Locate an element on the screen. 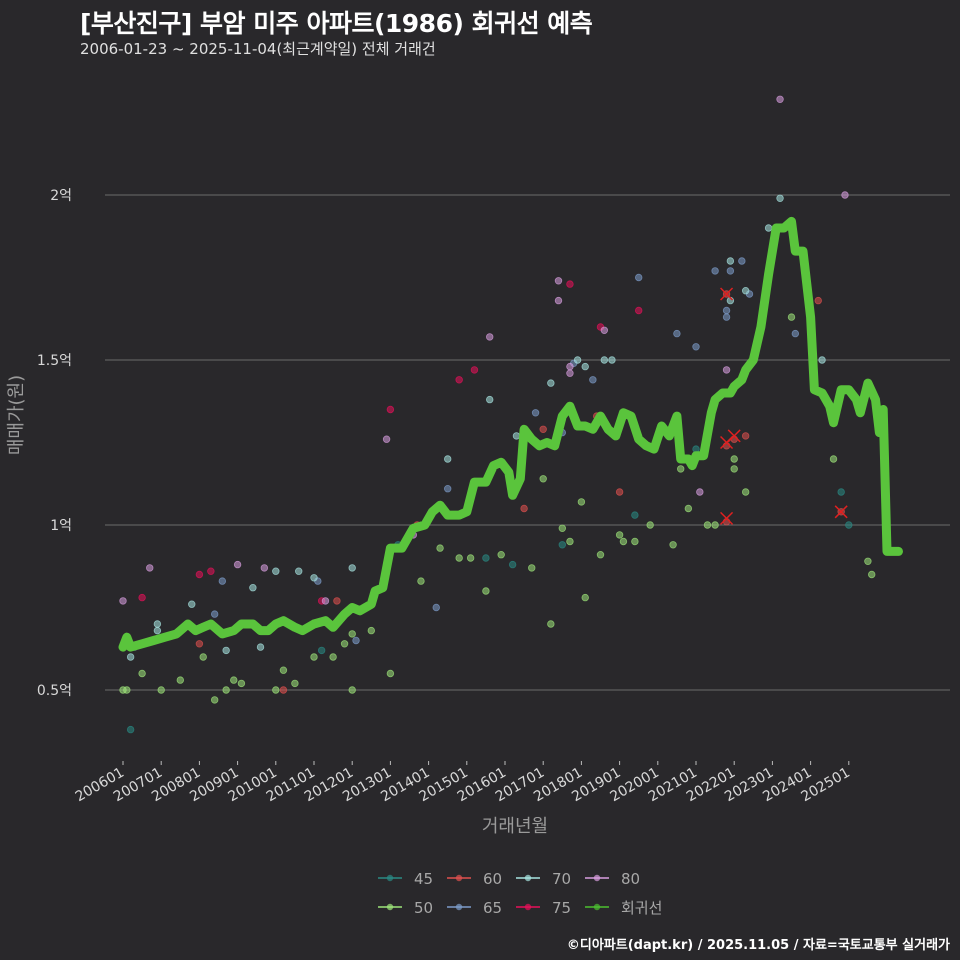 The height and width of the screenshot is (960, 960). chart-title: [부산진구] 부암 미주 아파트(1986) 회귀선 예측 is located at coordinates (336, 23).